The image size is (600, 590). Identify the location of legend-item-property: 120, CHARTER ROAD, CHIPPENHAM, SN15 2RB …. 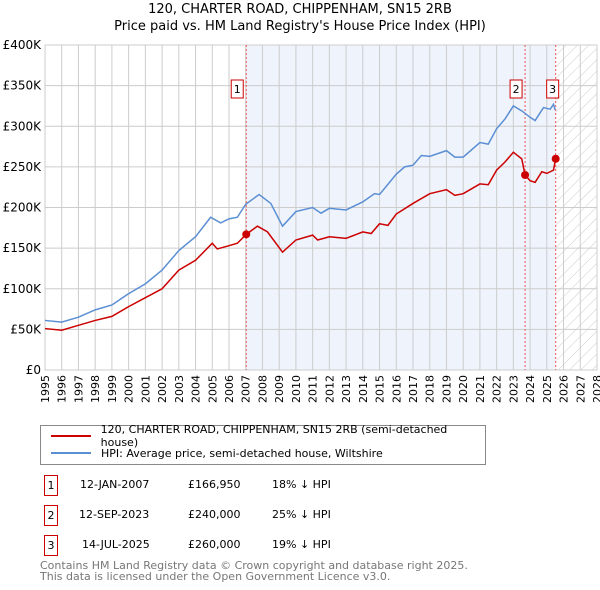
(268, 436).